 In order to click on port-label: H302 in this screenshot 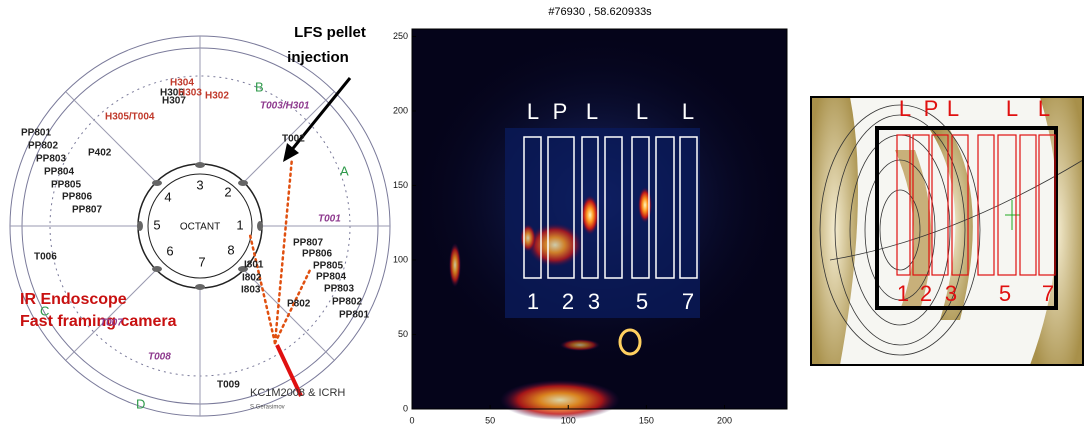, I will do `click(217, 96)`.